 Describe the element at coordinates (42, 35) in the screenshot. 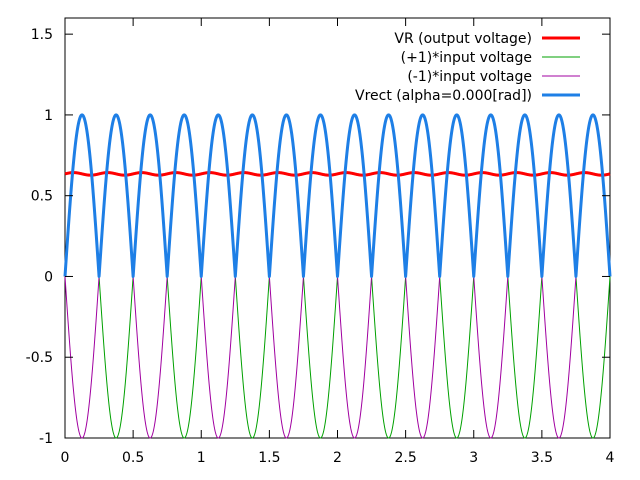

I see `y-tick-label: 1.5` at that location.